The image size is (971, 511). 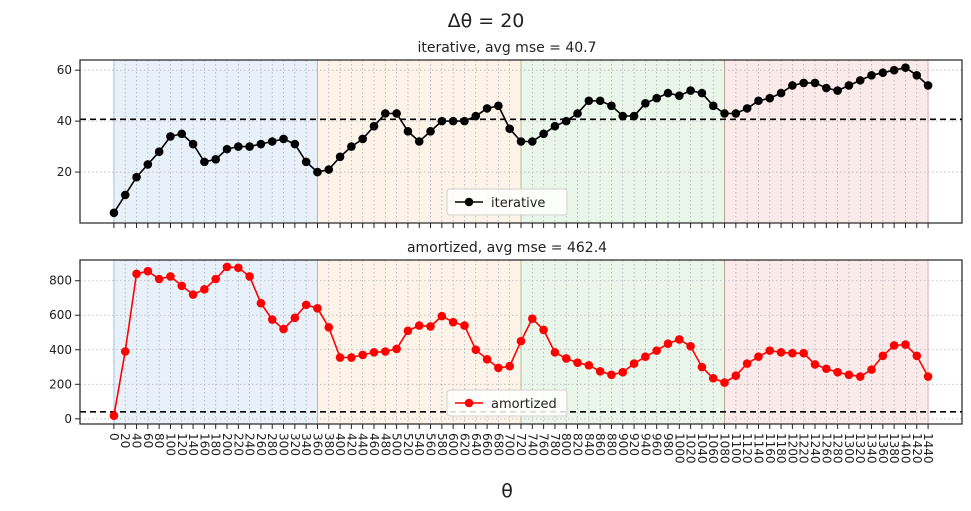 What do you see at coordinates (679, 448) in the screenshot?
I see `amortized-xtick-label: 1000` at bounding box center [679, 448].